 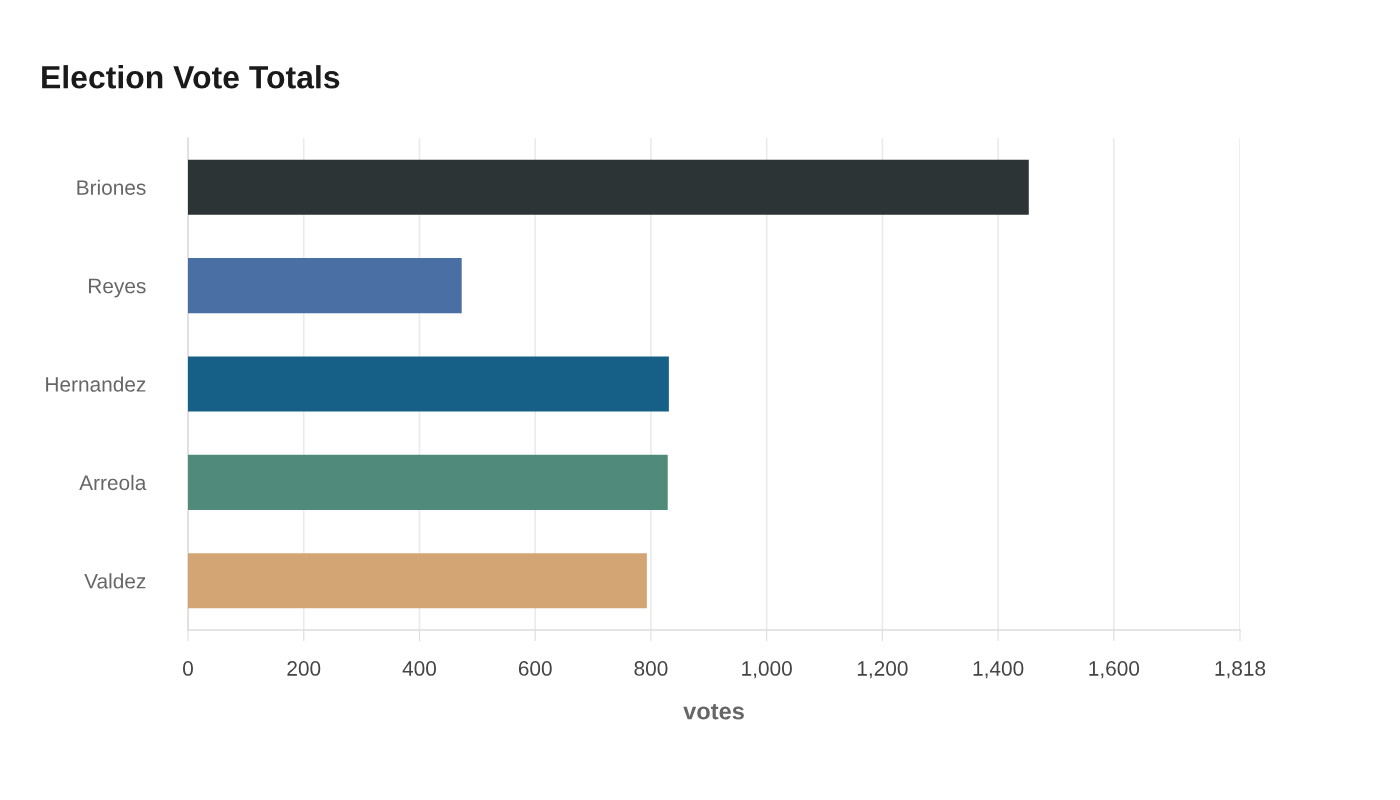 What do you see at coordinates (191, 77) in the screenshot?
I see `chart-title: Election Vote Totals` at bounding box center [191, 77].